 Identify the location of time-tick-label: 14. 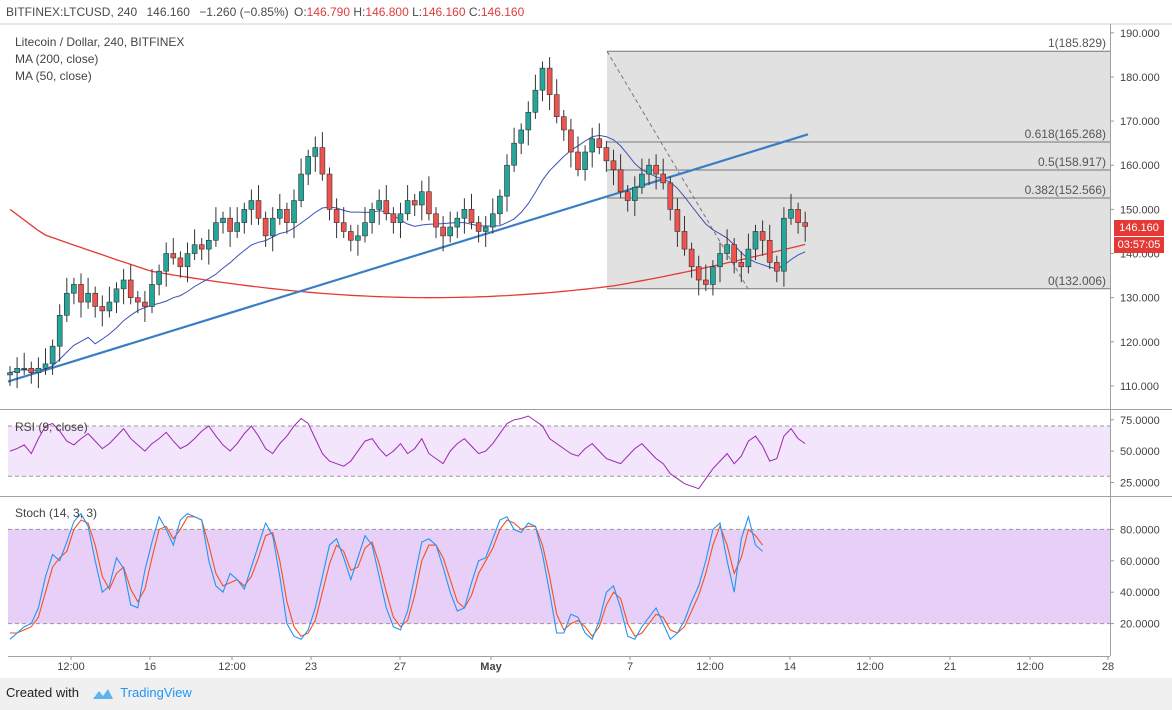
(790, 667).